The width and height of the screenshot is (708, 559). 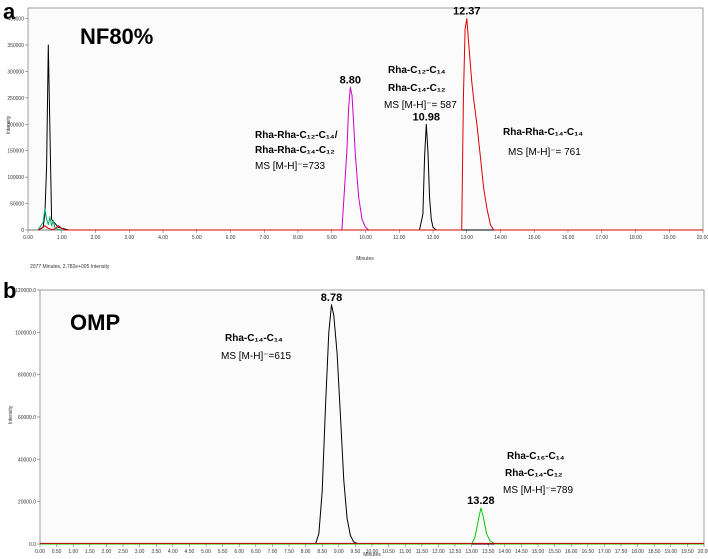 What do you see at coordinates (543, 132) in the screenshot?
I see `annotation-rha-rha-c14-line1: Rha-Rha-C₁₄-C₁₄` at bounding box center [543, 132].